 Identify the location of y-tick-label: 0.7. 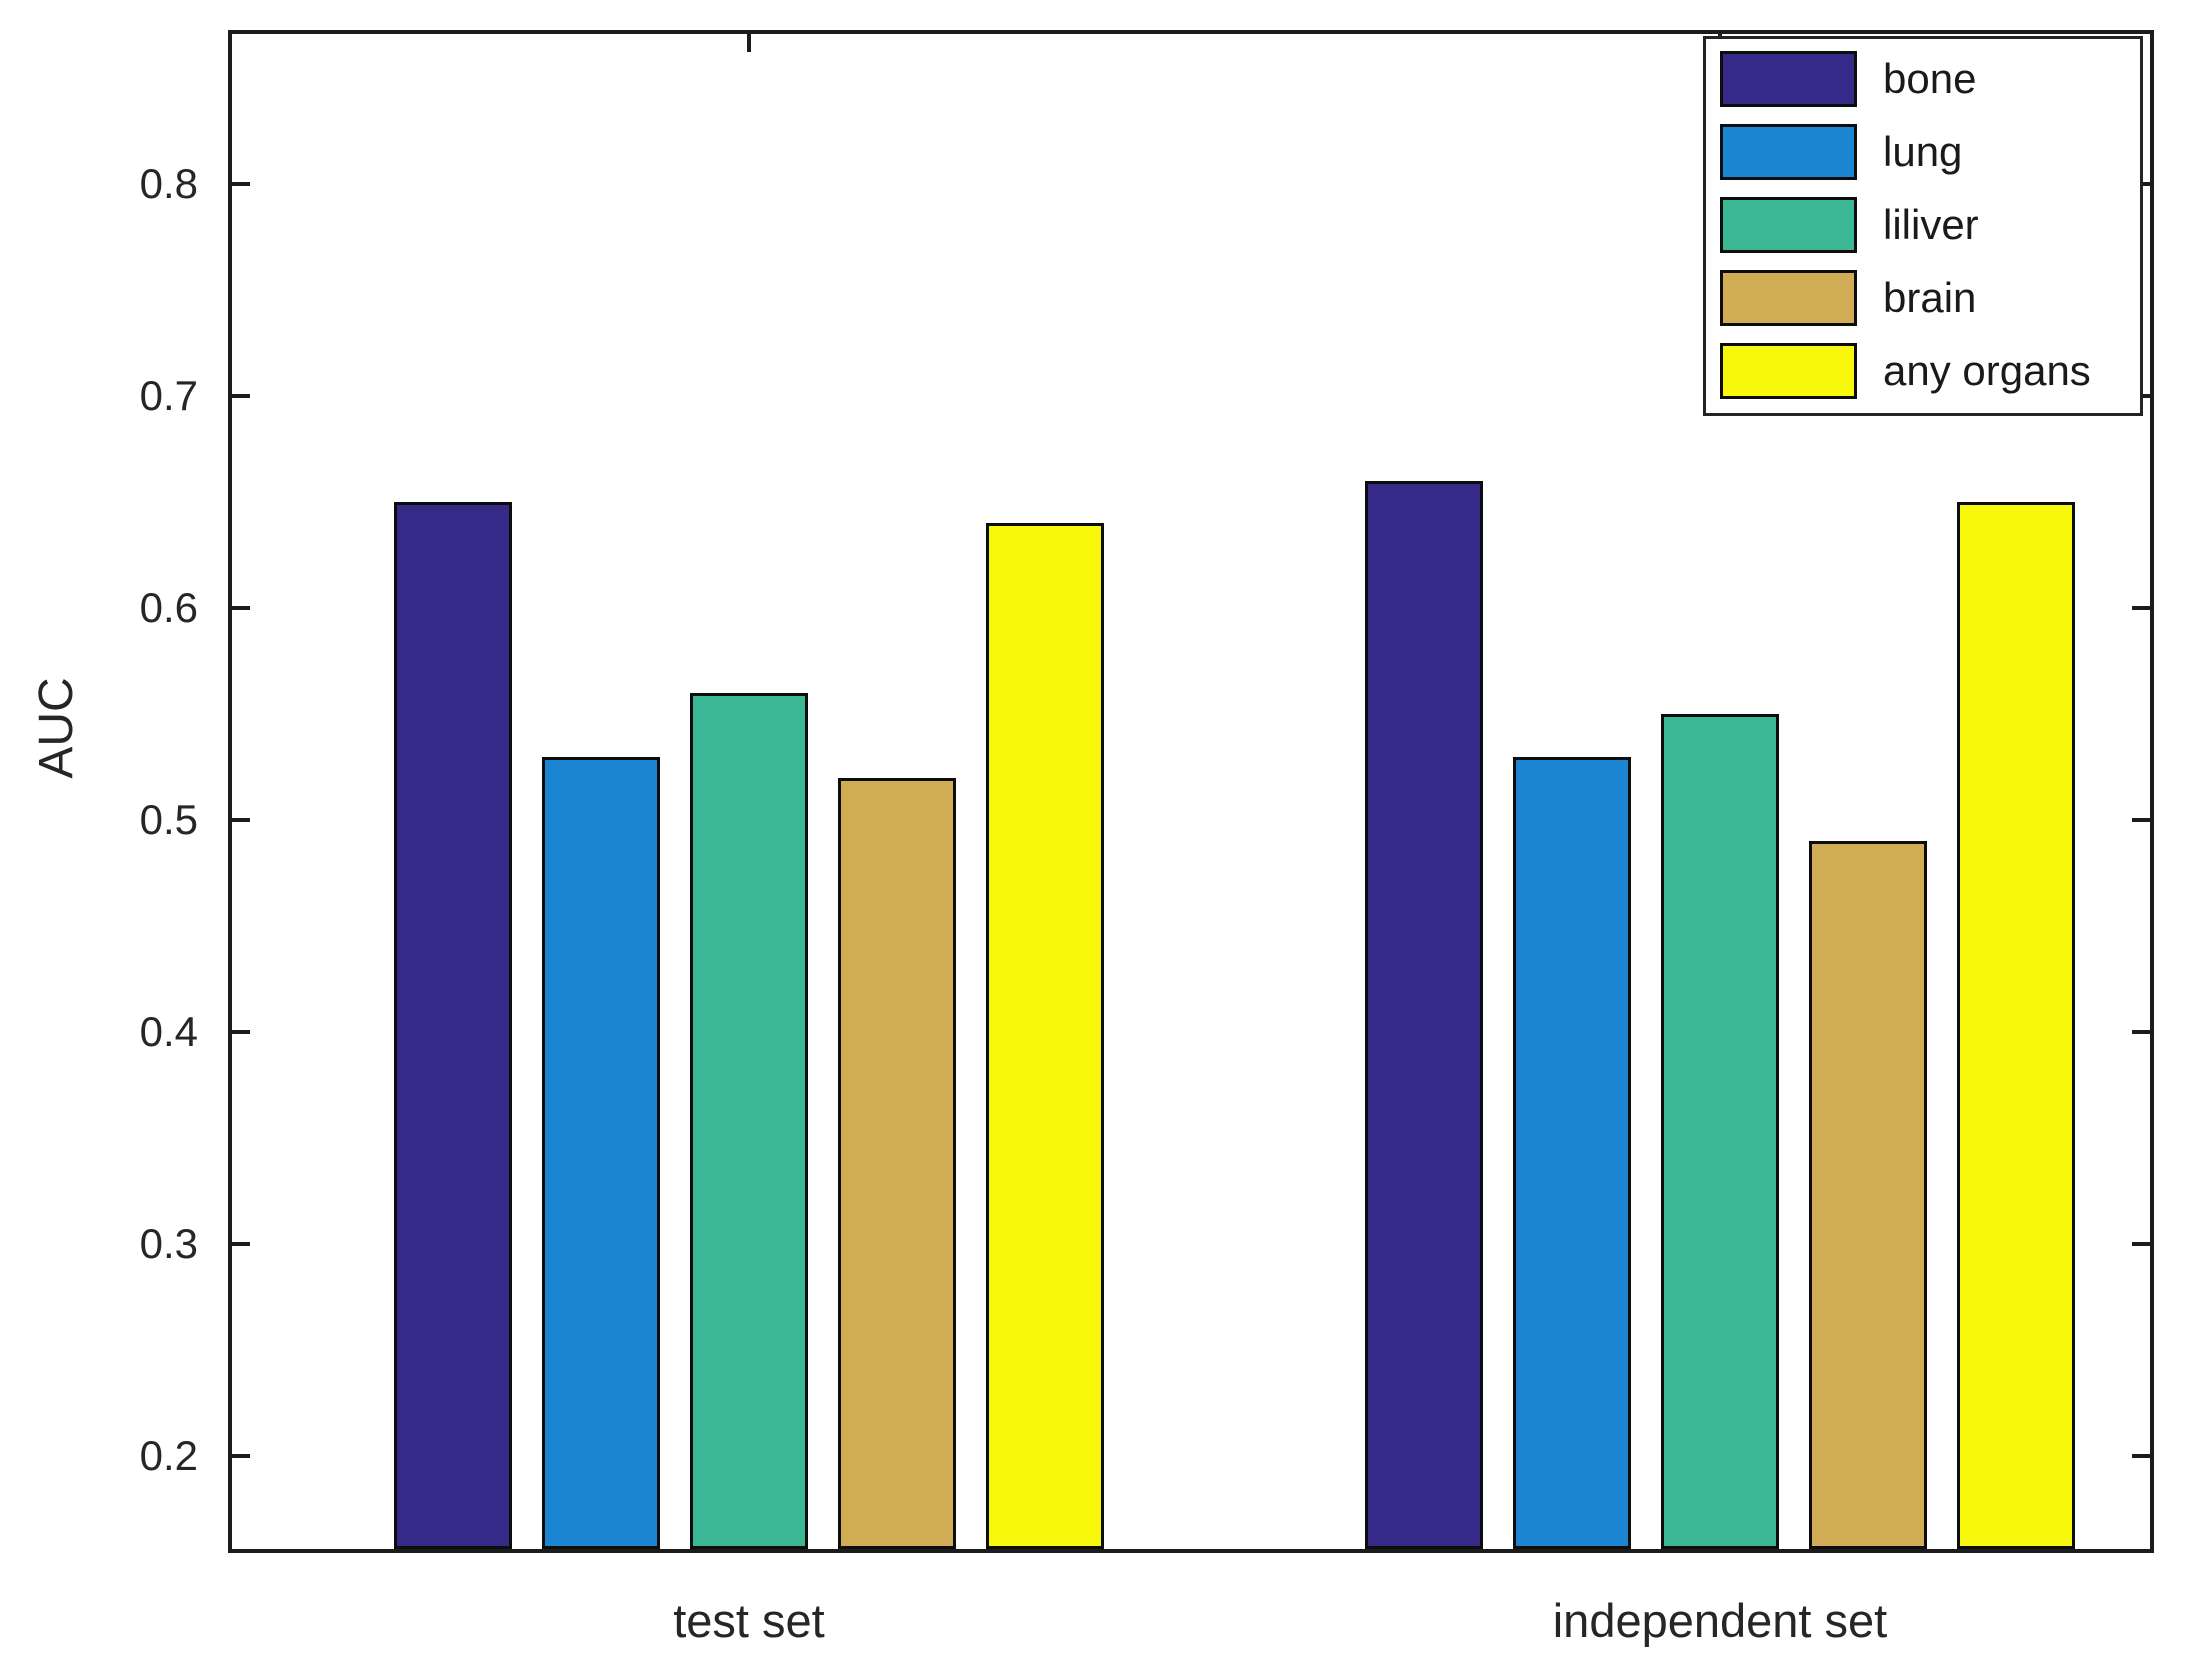
(168, 396).